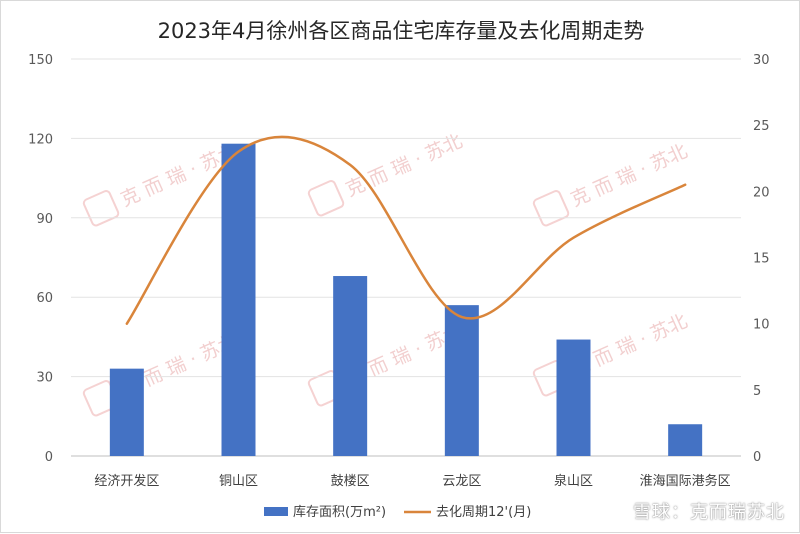 The image size is (800, 534). Describe the element at coordinates (44, 378) in the screenshot. I see `left-tick-label: 30` at that location.